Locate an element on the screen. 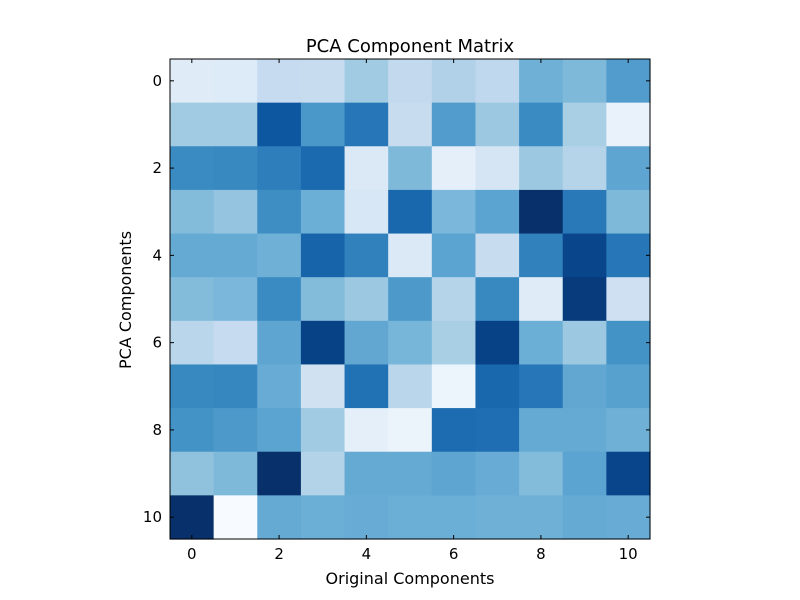 The width and height of the screenshot is (800, 600). x-tick-label: 4 is located at coordinates (367, 554).